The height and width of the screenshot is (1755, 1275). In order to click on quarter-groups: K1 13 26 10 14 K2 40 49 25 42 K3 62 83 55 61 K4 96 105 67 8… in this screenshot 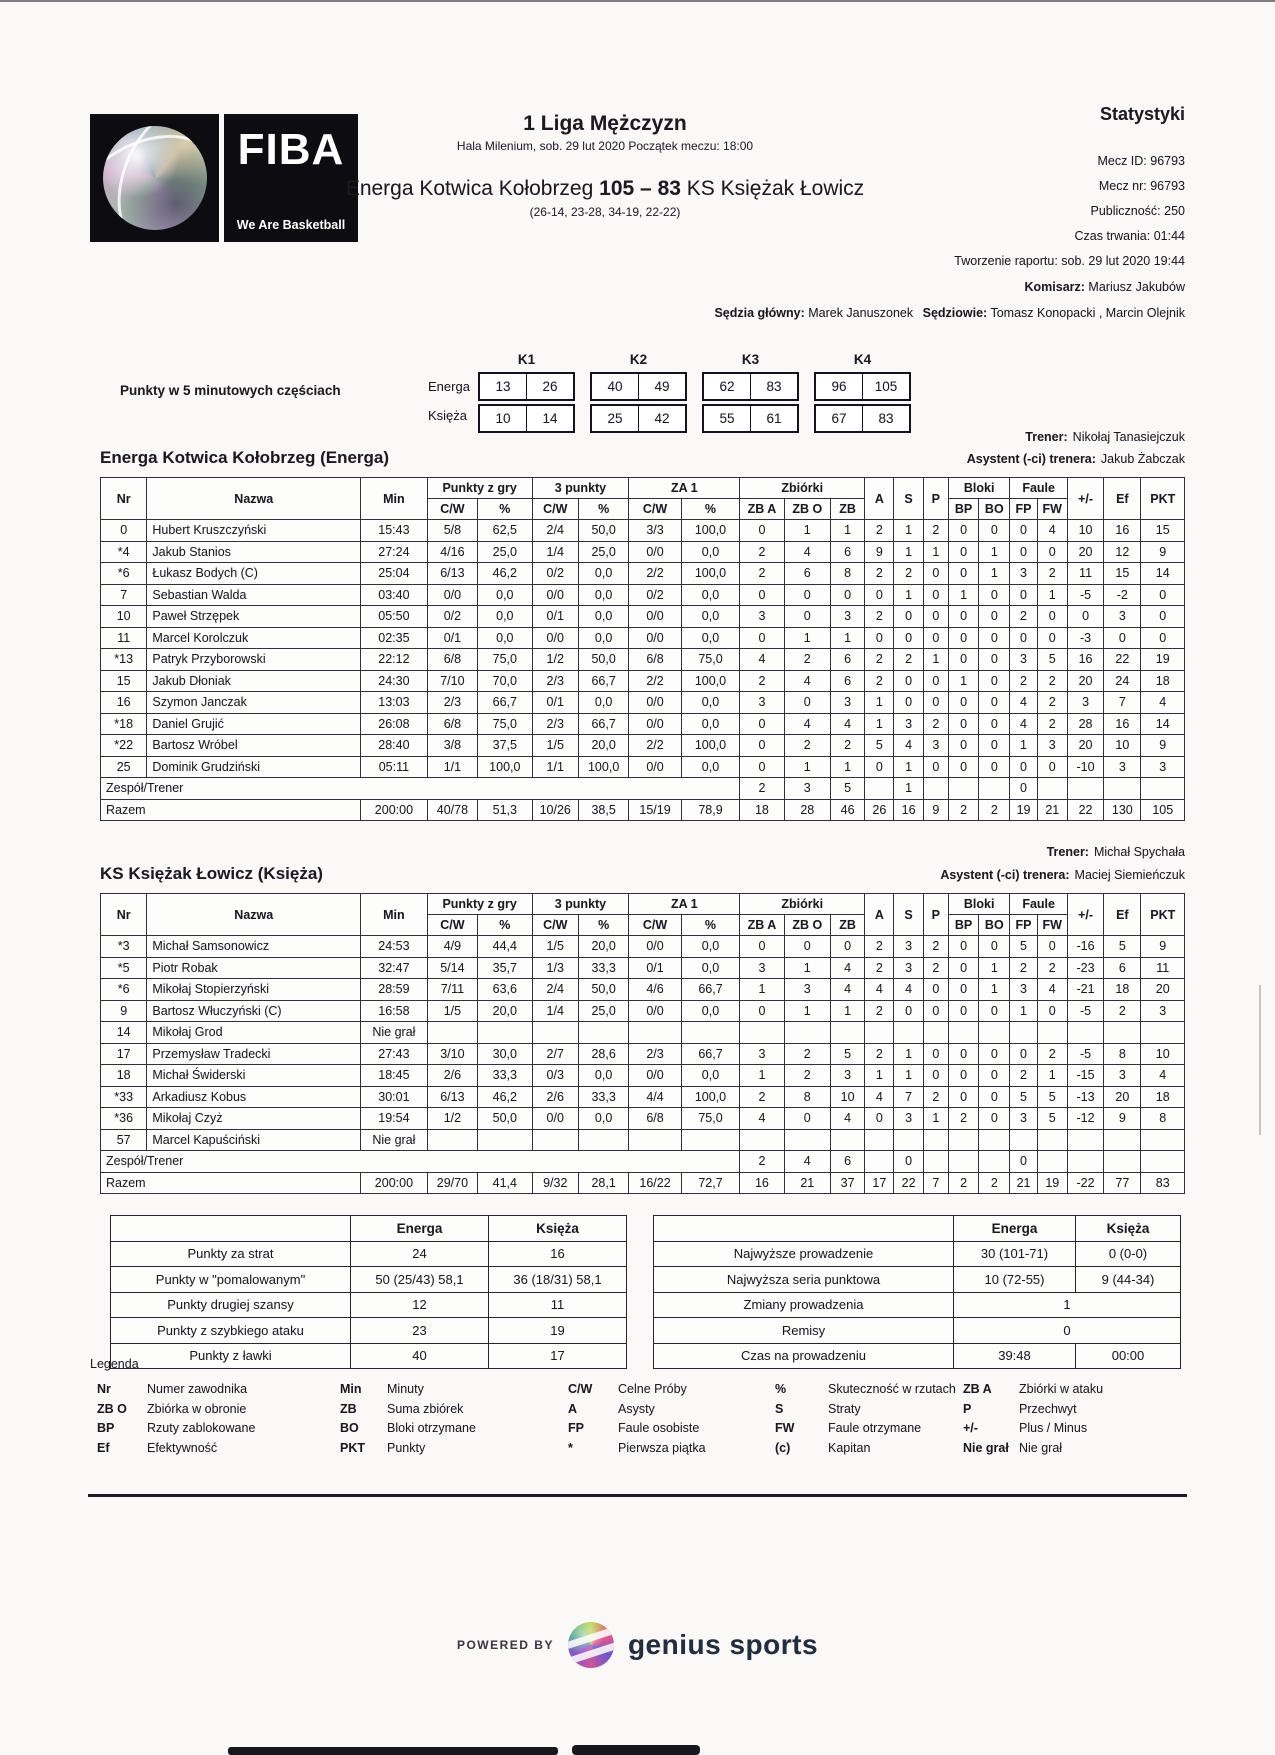, I will do `click(694, 394)`.